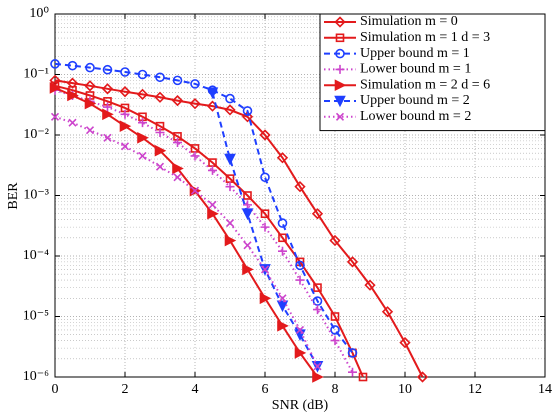 Image resolution: width=556 pixels, height=418 pixels. Describe the element at coordinates (300, 405) in the screenshot. I see `x-axis-label: SNR (dB)` at that location.